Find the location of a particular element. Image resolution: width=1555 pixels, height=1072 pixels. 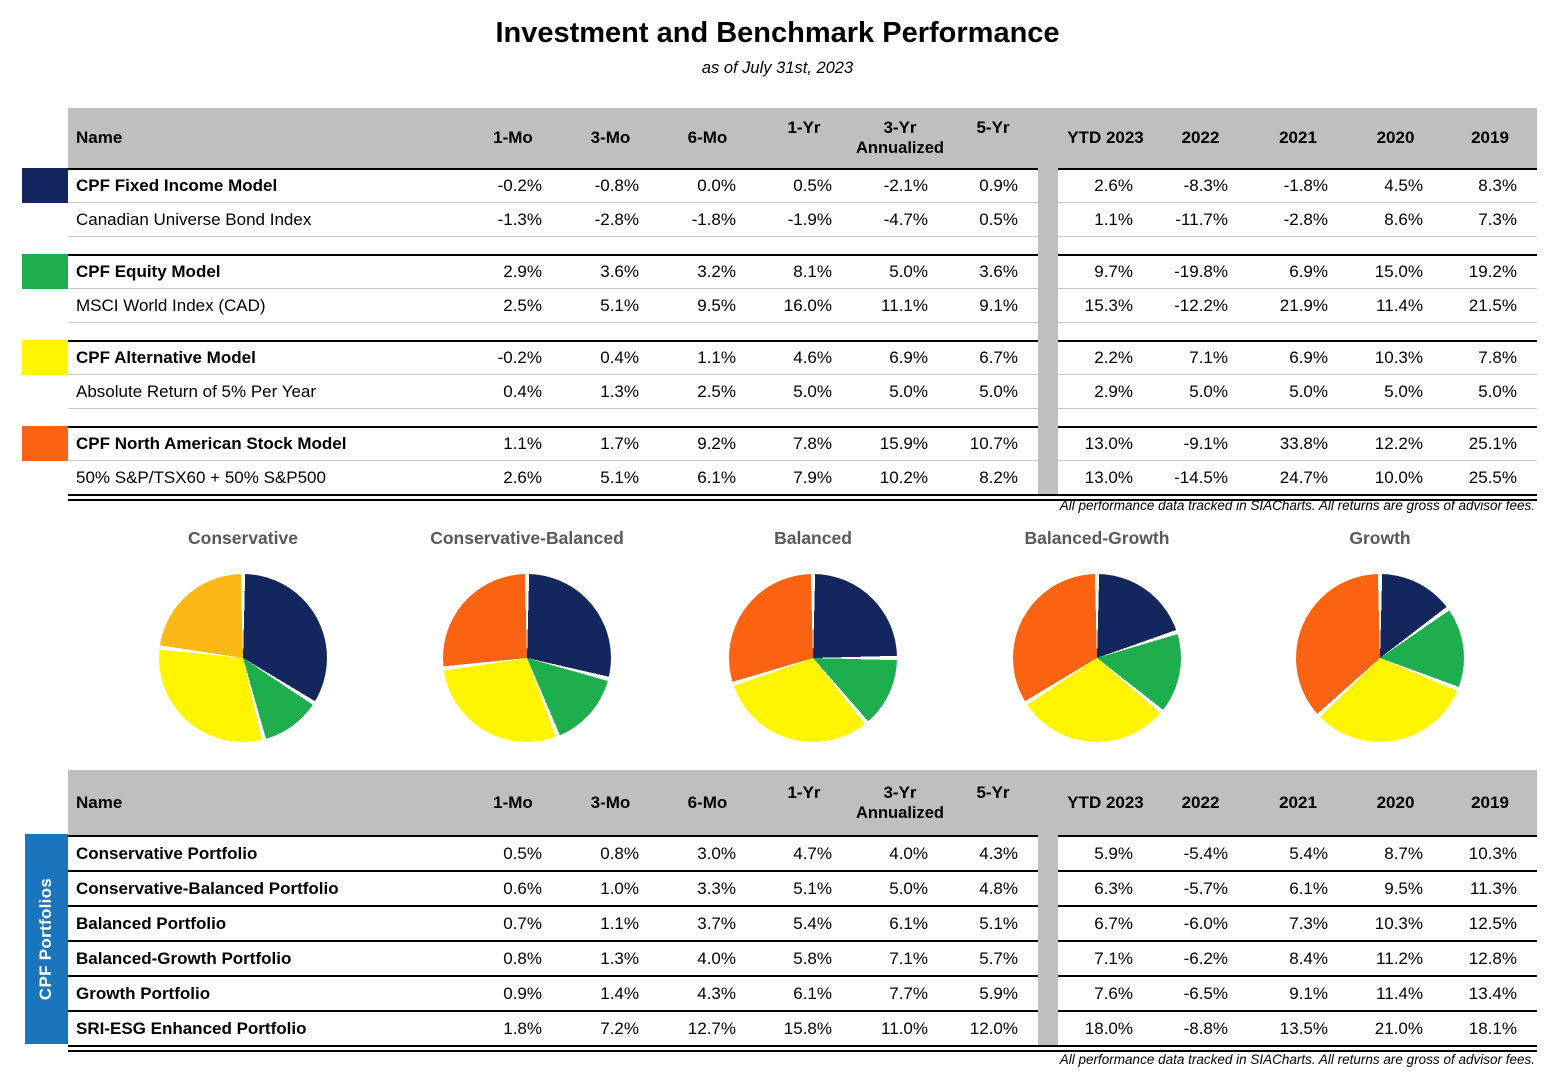

column-header: YTD 2023 is located at coordinates (1105, 138).